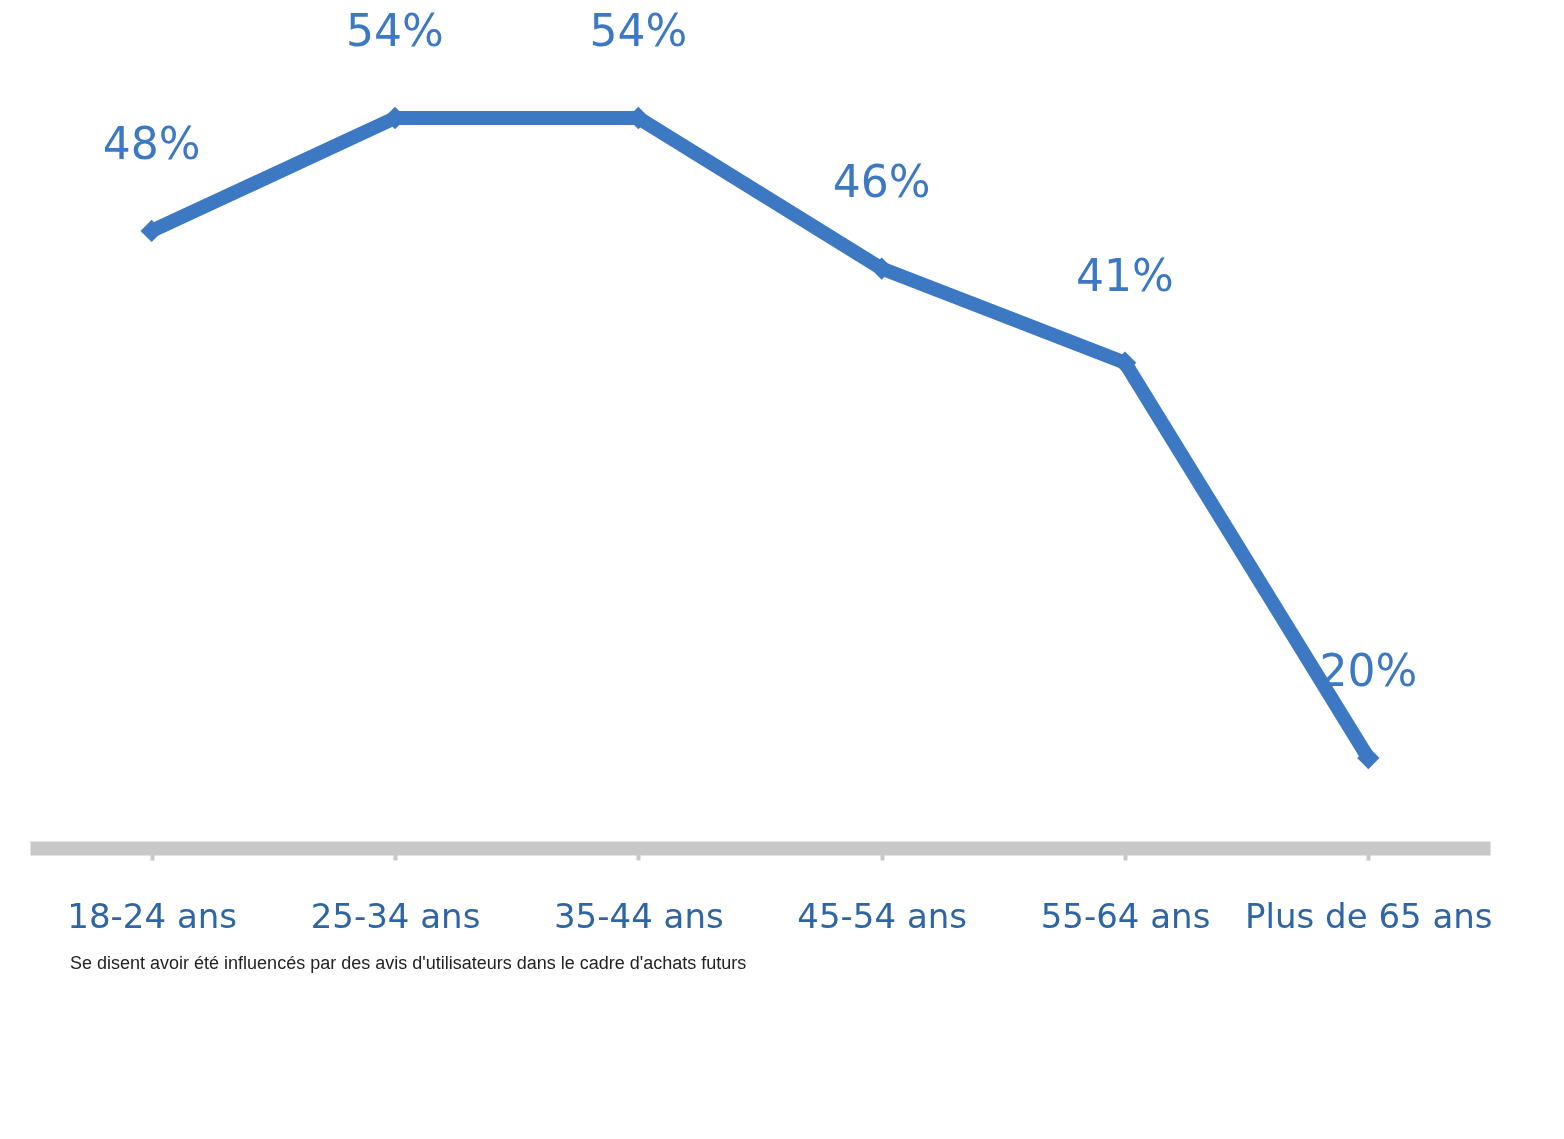  What do you see at coordinates (395, 915) in the screenshot?
I see `x-tick-label: 25-34 ans` at bounding box center [395, 915].